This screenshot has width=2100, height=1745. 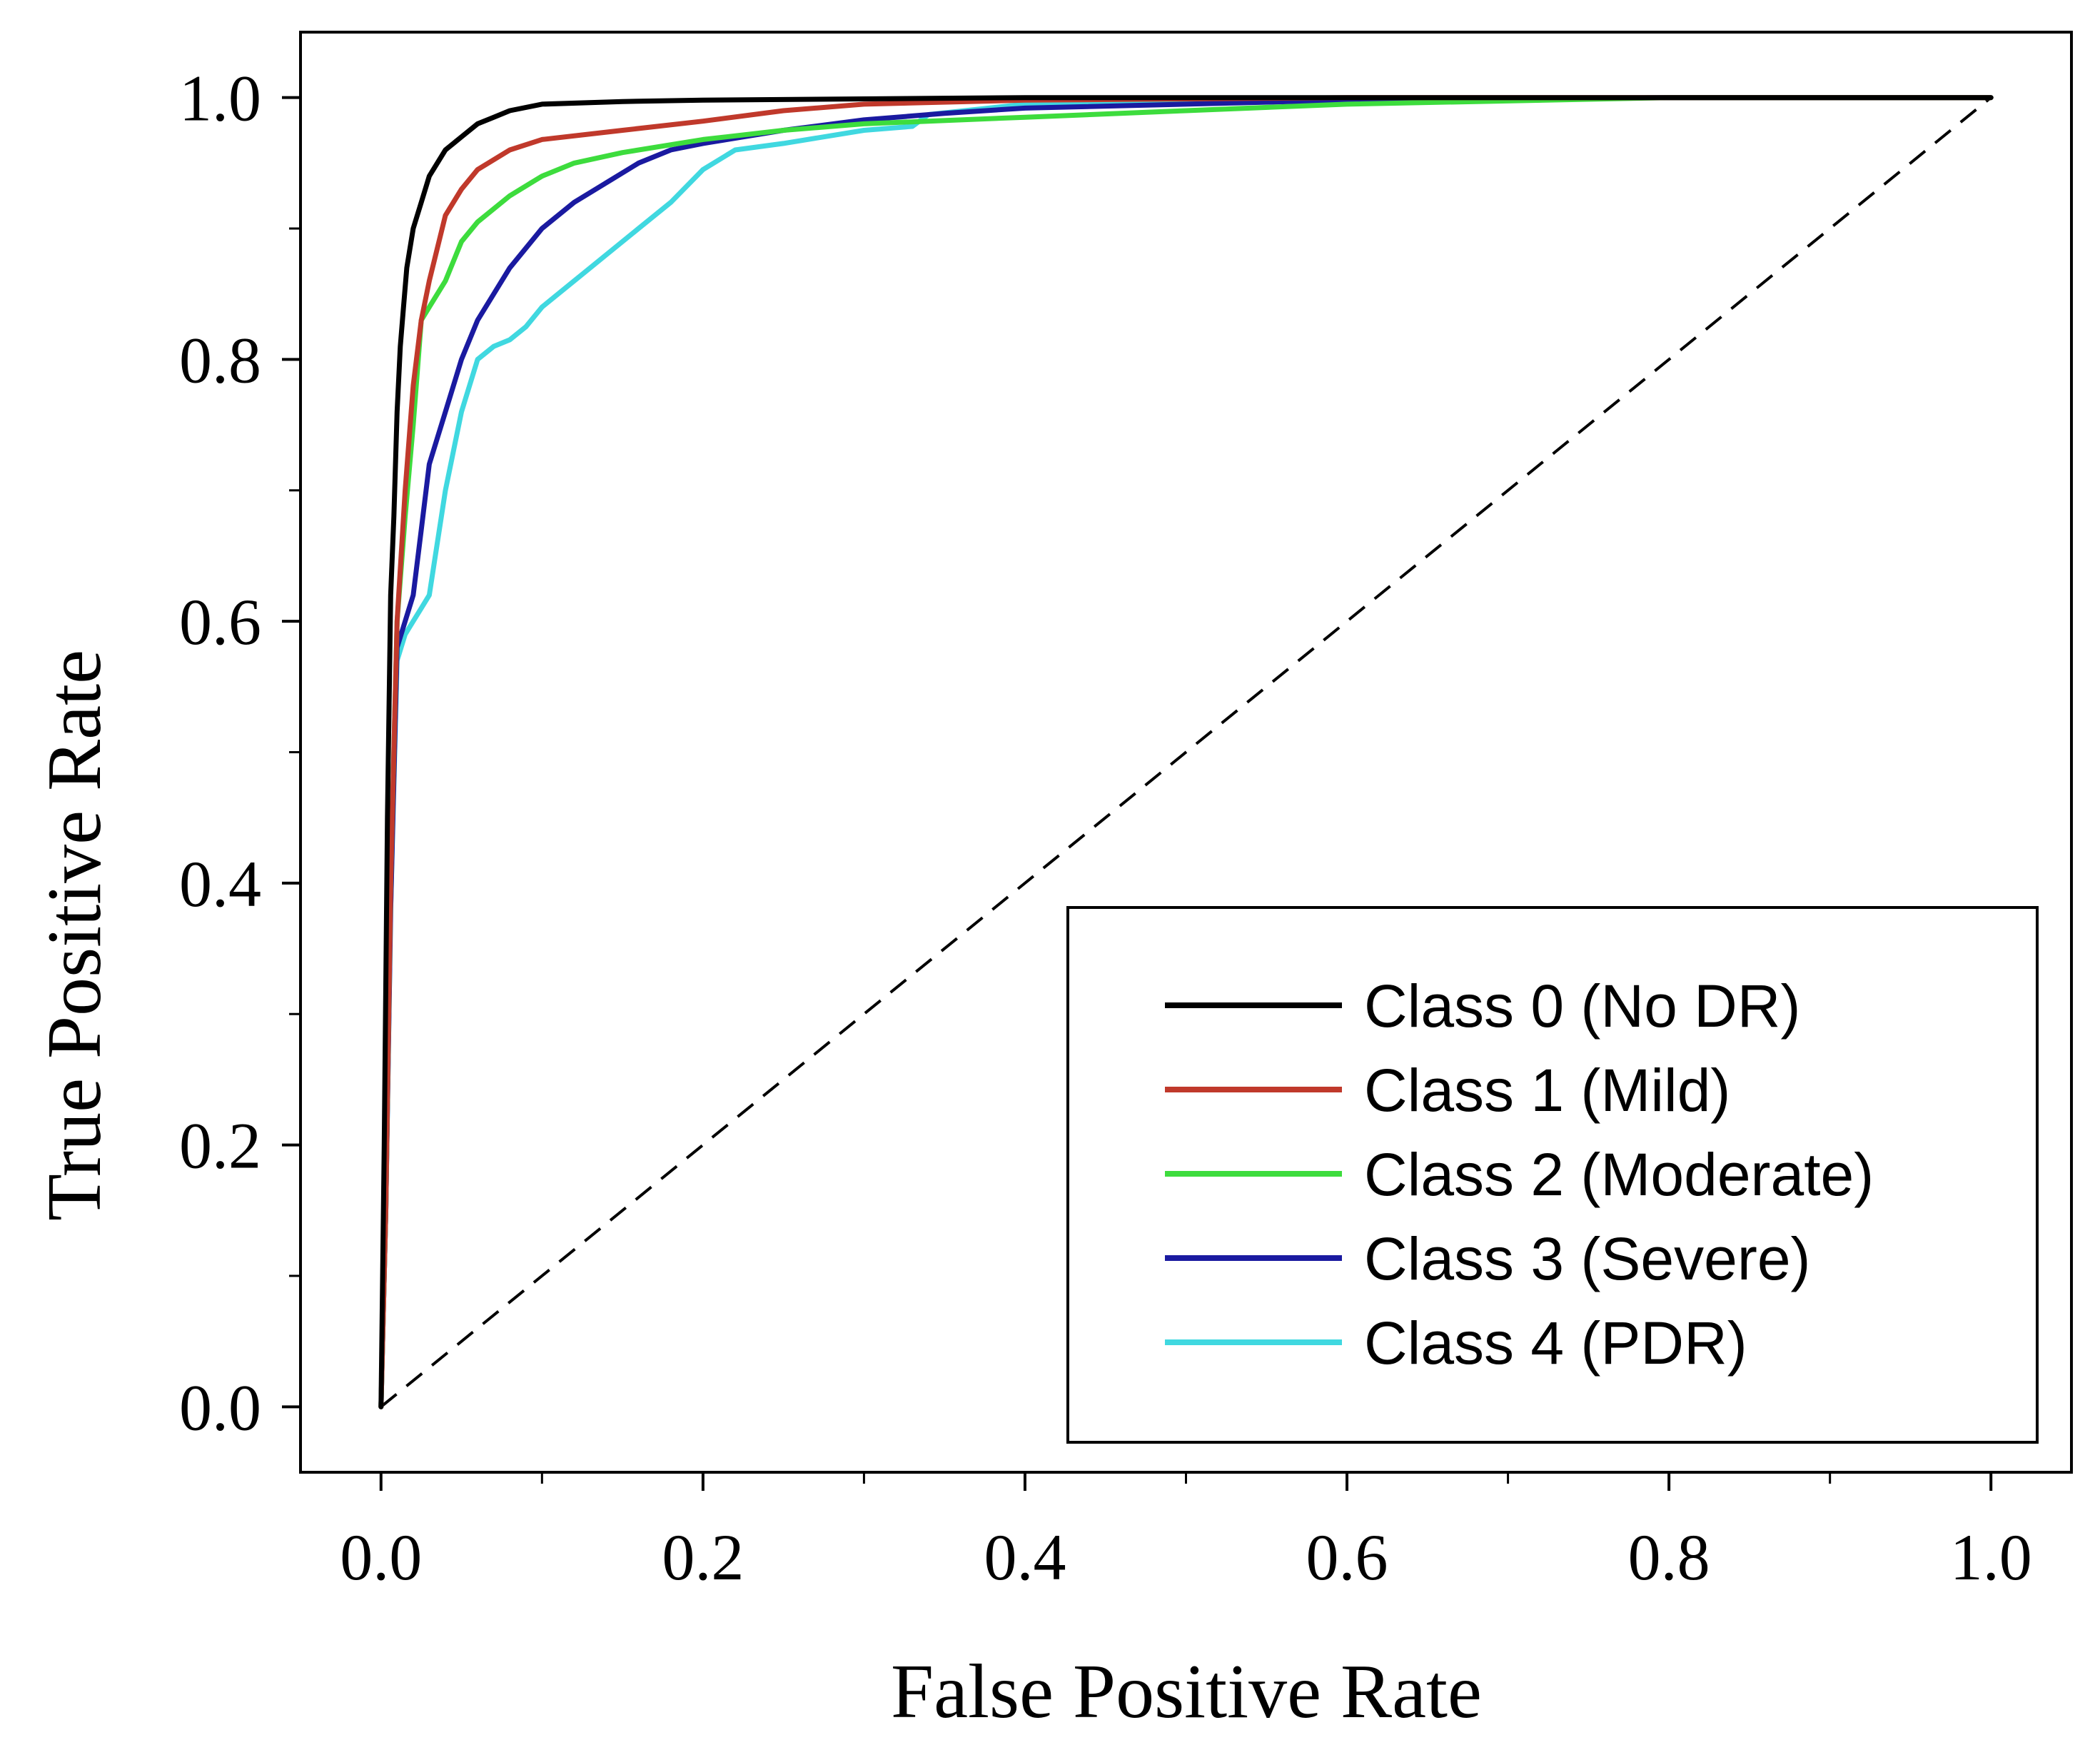 I want to click on legend-label: Class 0 (No DR), so click(x=1582, y=1006).